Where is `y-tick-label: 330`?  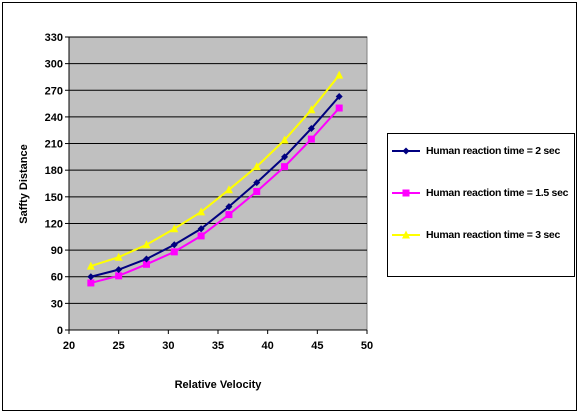 y-tick-label: 330 is located at coordinates (54, 38).